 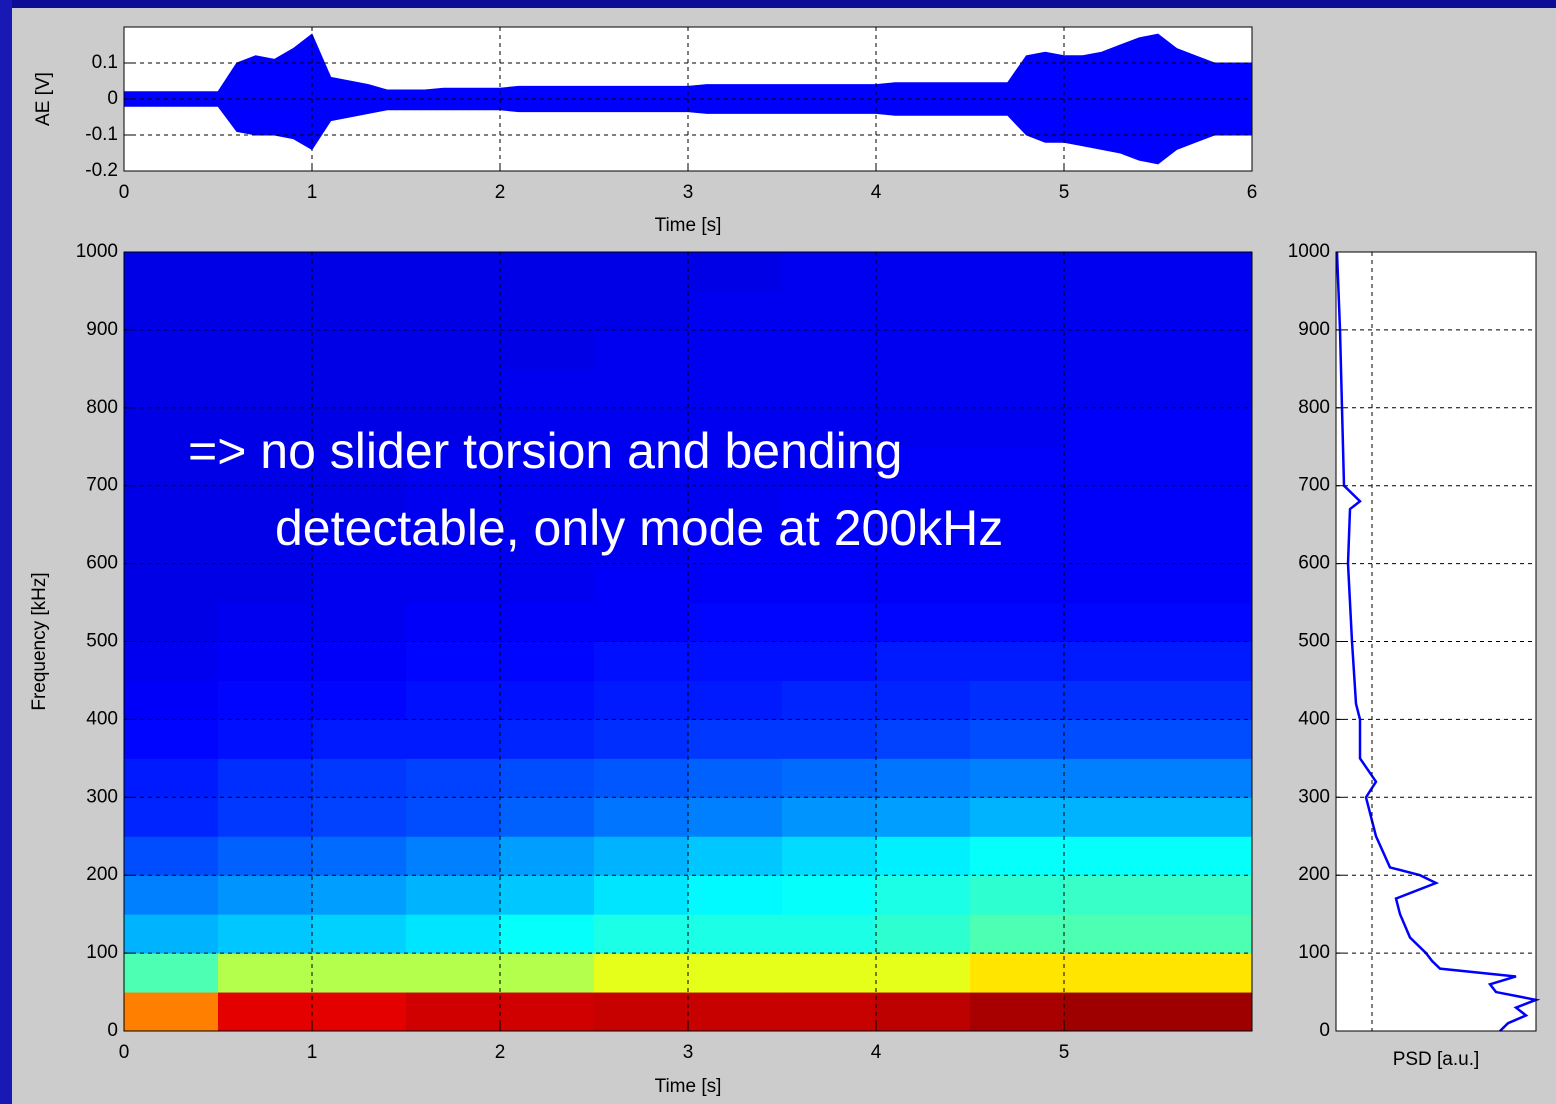 I want to click on slide-left-band, so click(x=6, y=552).